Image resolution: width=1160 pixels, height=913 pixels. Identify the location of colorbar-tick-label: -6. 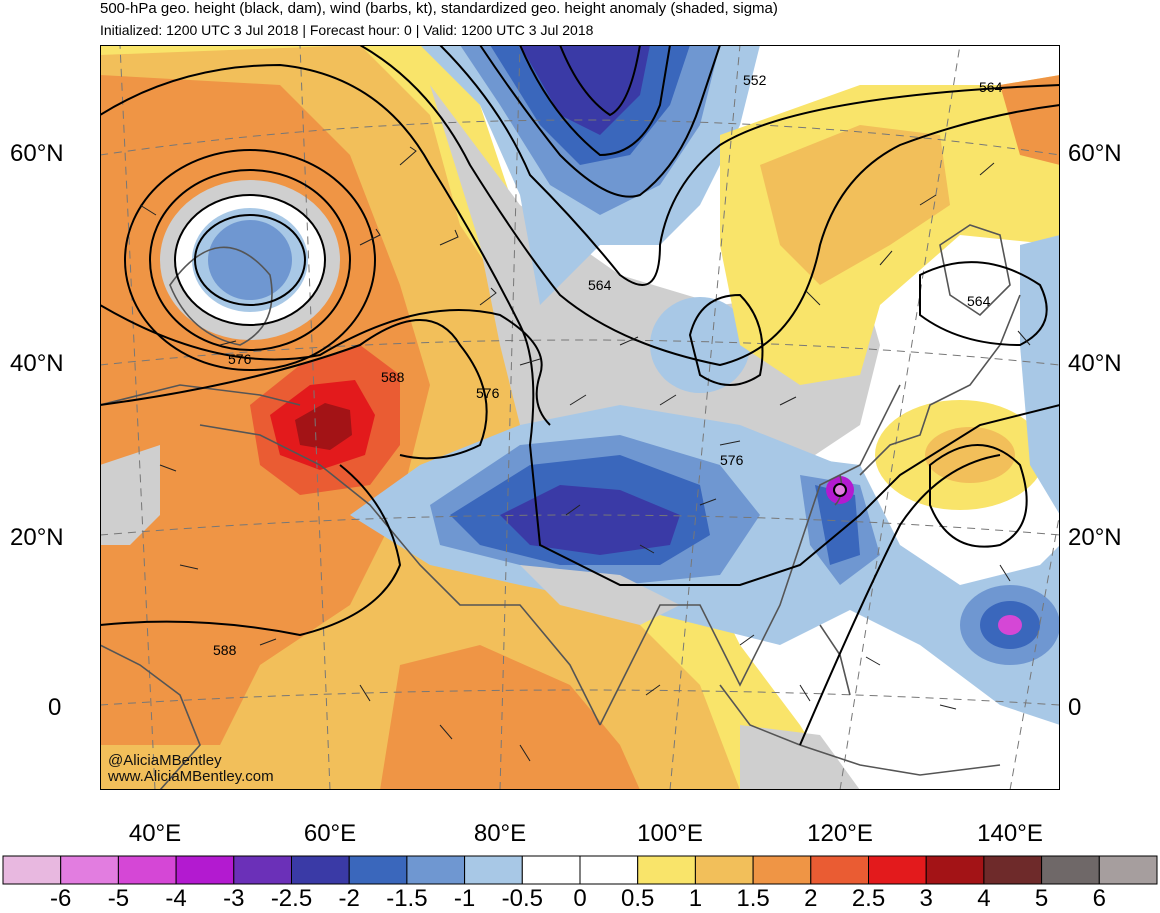
(61, 898).